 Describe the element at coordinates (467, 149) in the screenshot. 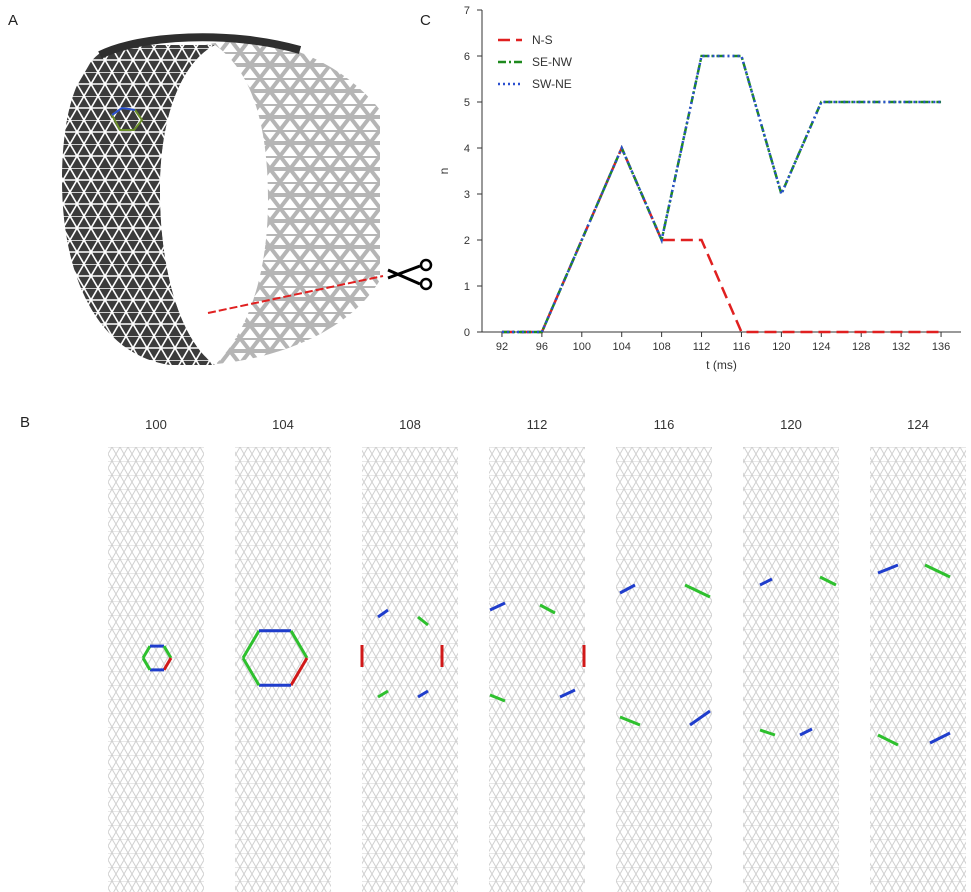

I see `y-tick-label: 4` at that location.